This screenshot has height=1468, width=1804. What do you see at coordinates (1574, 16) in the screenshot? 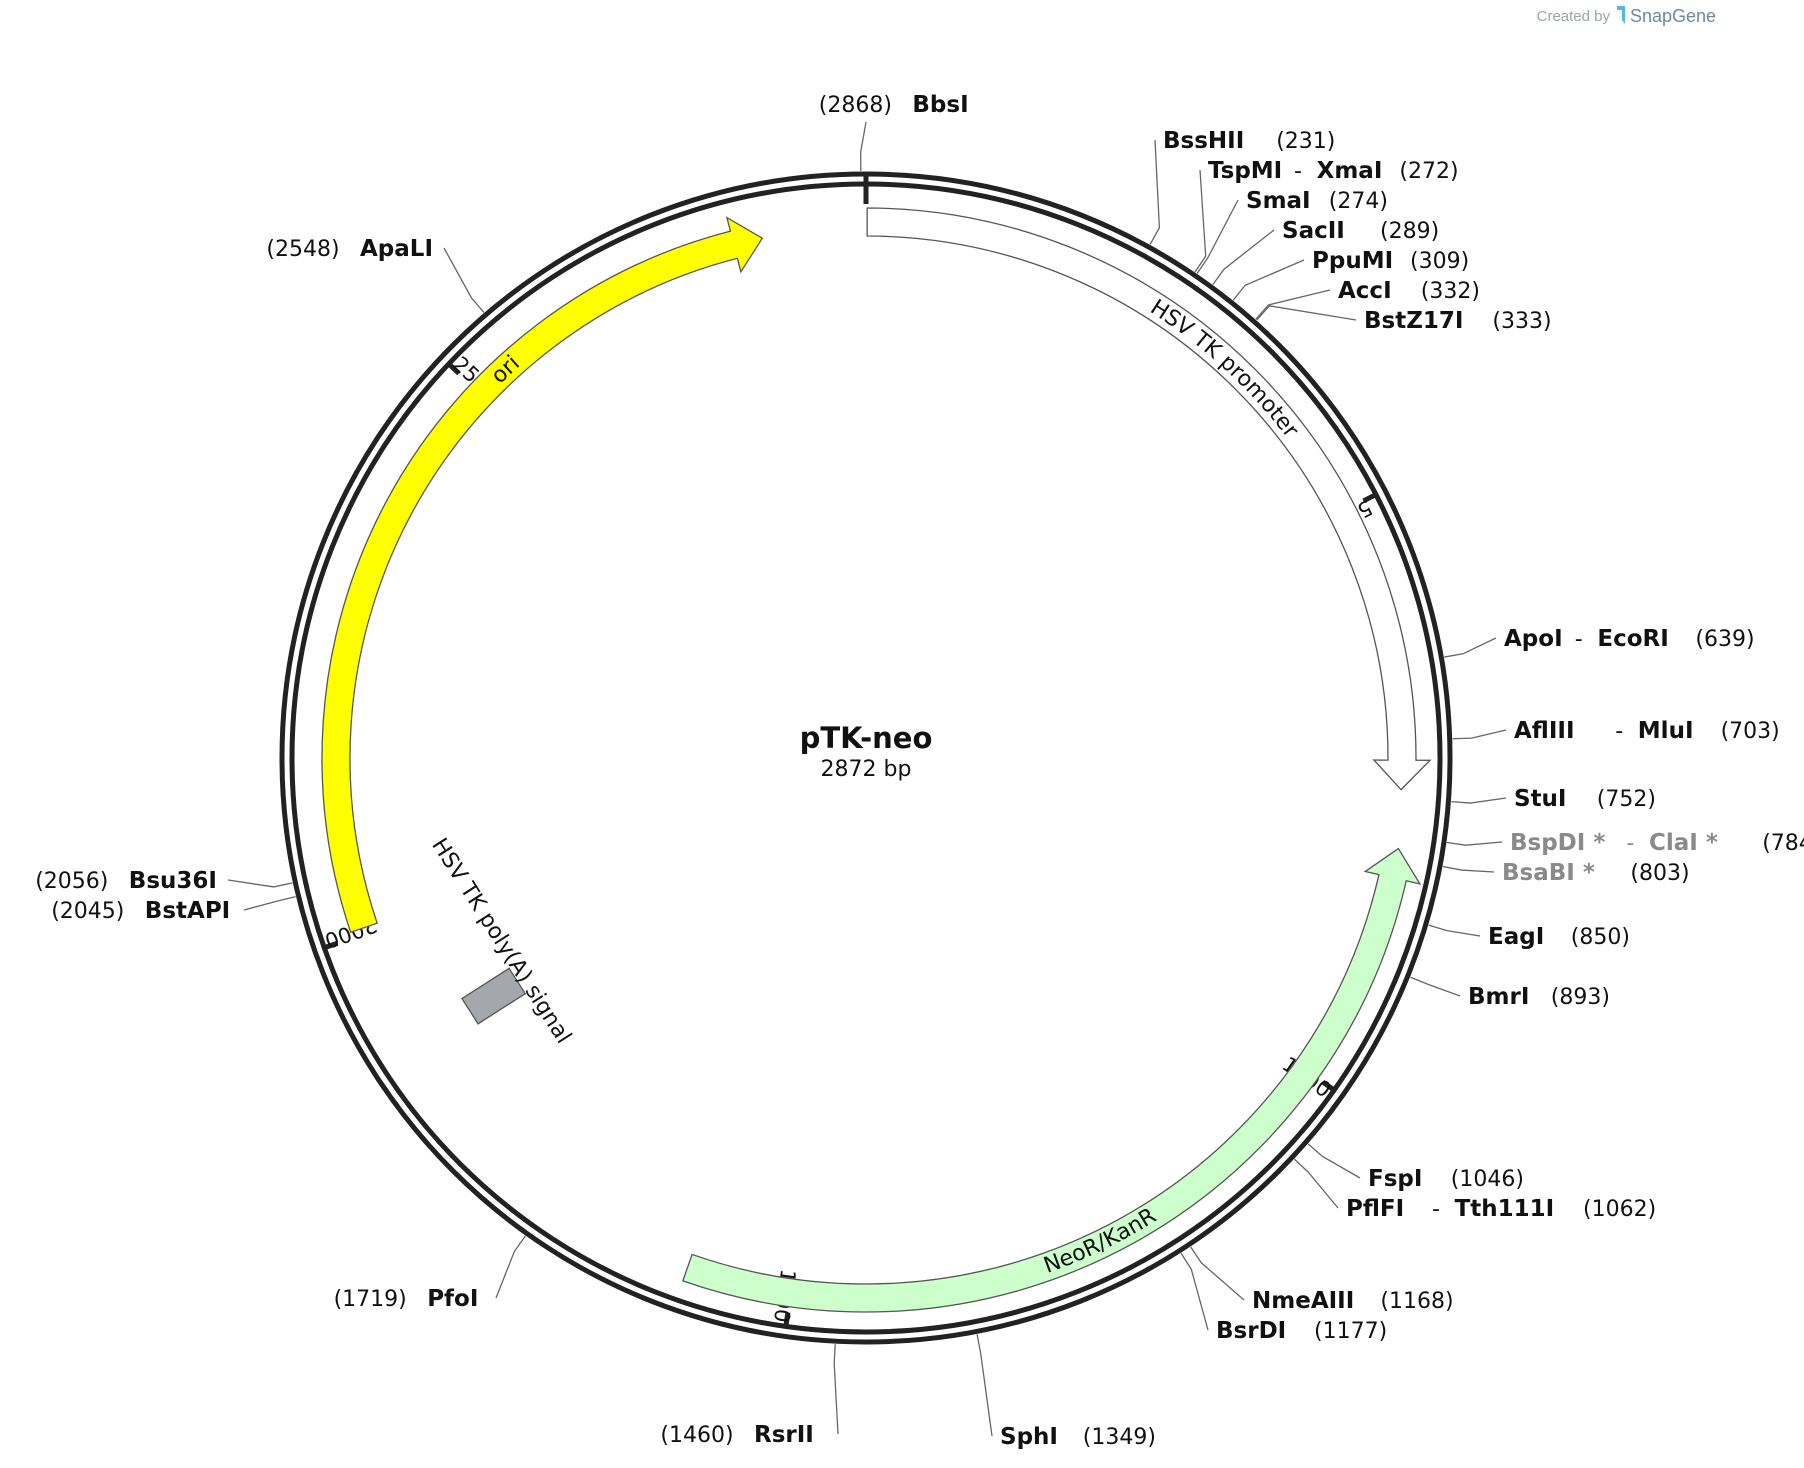
I see `credit-prefix: Created by` at bounding box center [1574, 16].